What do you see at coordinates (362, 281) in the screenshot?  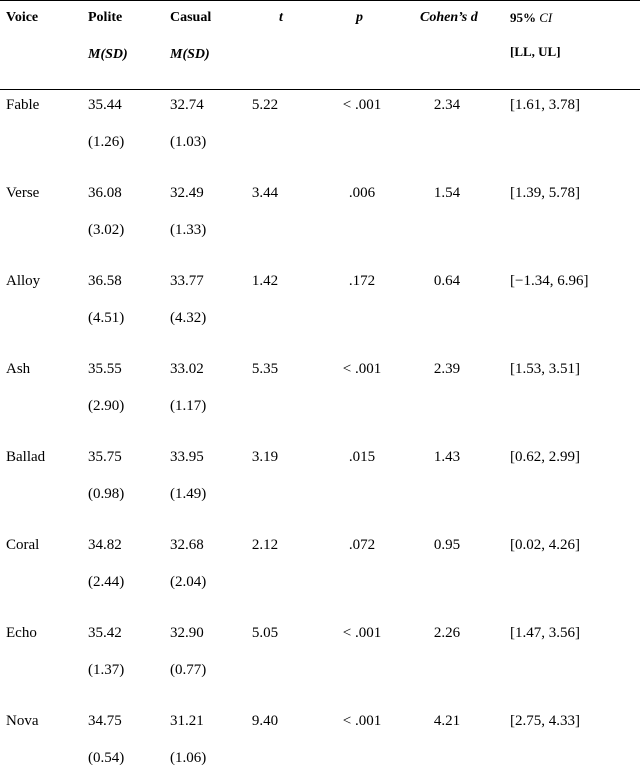 I see `cell-p: .172` at bounding box center [362, 281].